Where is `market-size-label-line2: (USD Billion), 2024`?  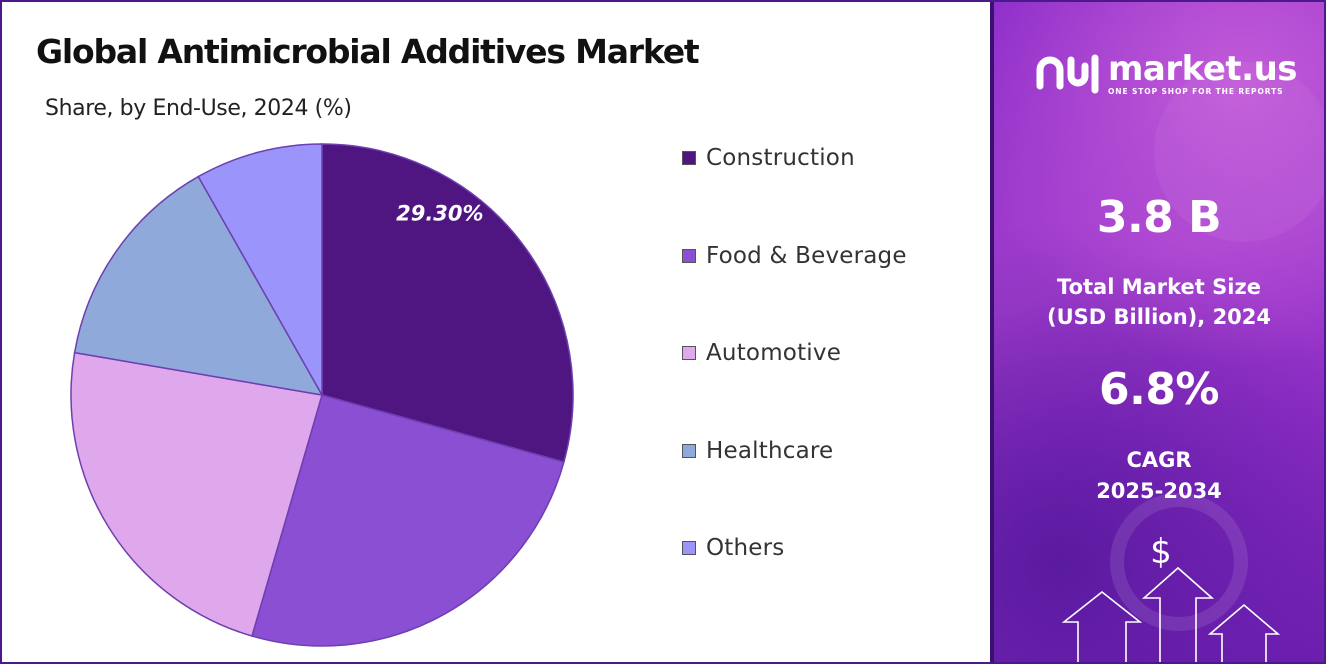 market-size-label-line2: (USD Billion), 2024 is located at coordinates (1159, 317).